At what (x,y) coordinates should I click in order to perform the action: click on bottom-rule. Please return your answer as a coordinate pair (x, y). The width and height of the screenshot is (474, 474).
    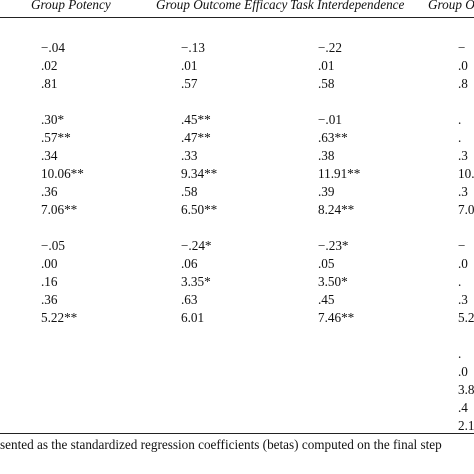
    Looking at the image, I should click on (237, 433).